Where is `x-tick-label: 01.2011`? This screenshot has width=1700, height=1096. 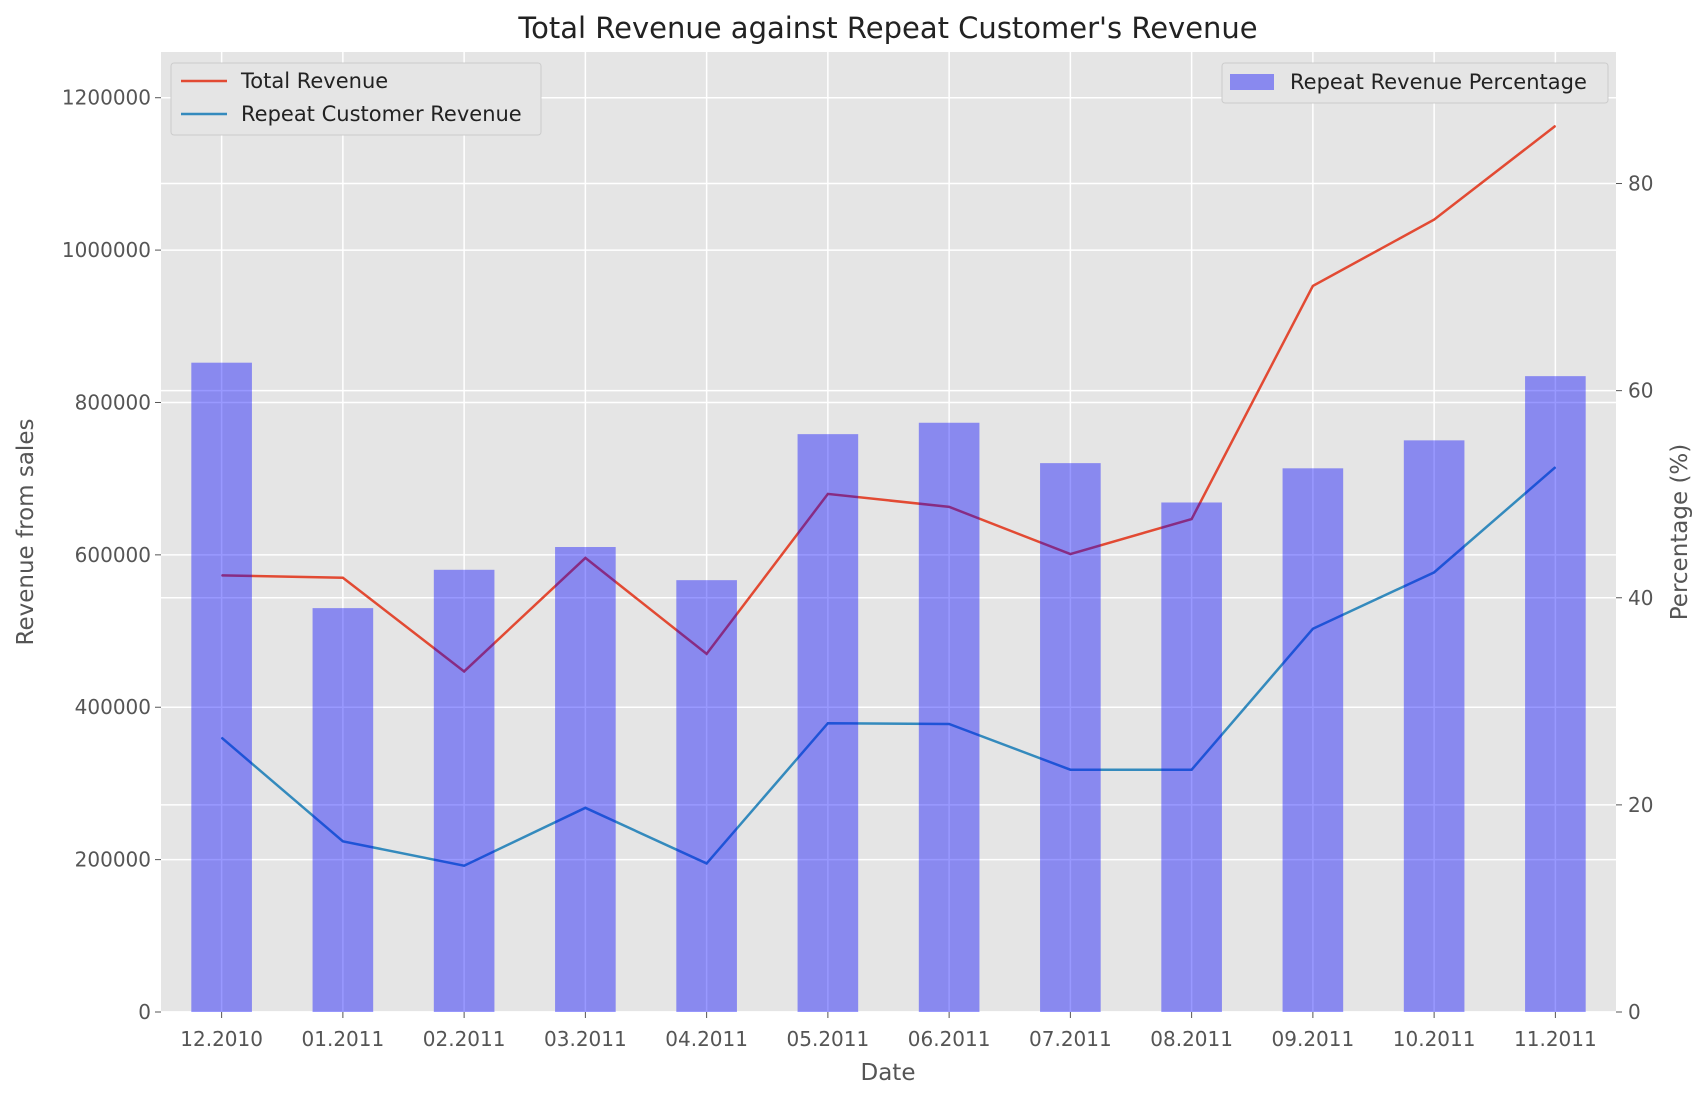 x-tick-label: 01.2011 is located at coordinates (343, 1039).